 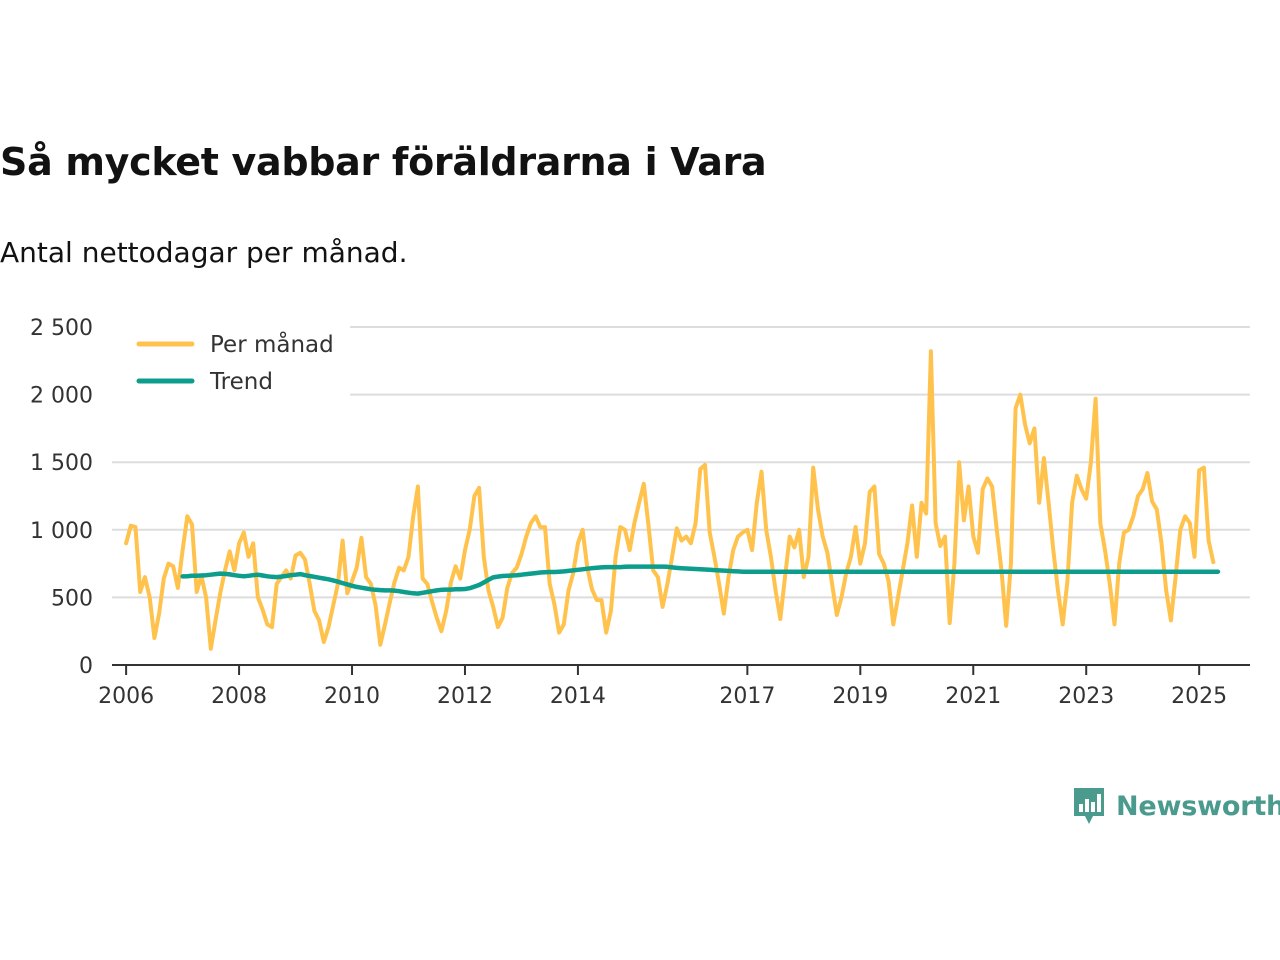 What do you see at coordinates (61, 531) in the screenshot?
I see `y-tick-label: 1 000` at bounding box center [61, 531].